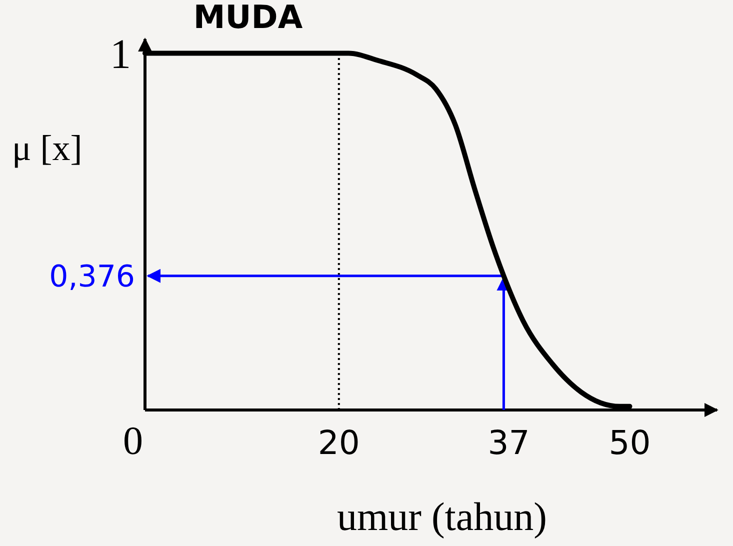  What do you see at coordinates (120, 55) in the screenshot?
I see `y-tick-label: 1` at bounding box center [120, 55].